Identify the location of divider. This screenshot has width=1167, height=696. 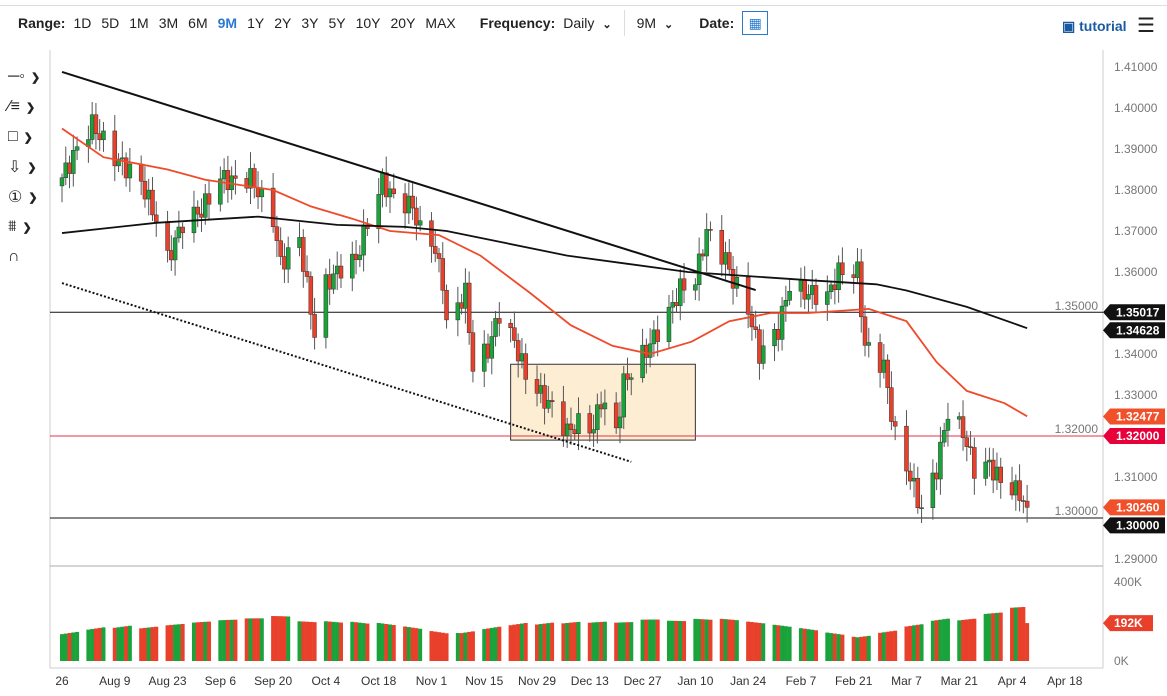
(624, 23).